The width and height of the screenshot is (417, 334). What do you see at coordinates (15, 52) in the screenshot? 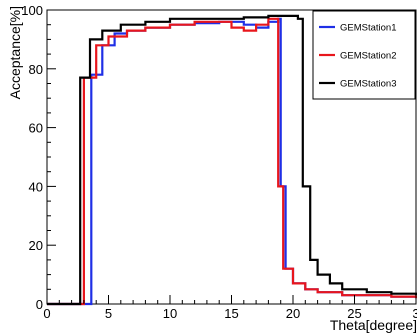
I see `y-axis-title: Acceptance[%]` at bounding box center [15, 52].